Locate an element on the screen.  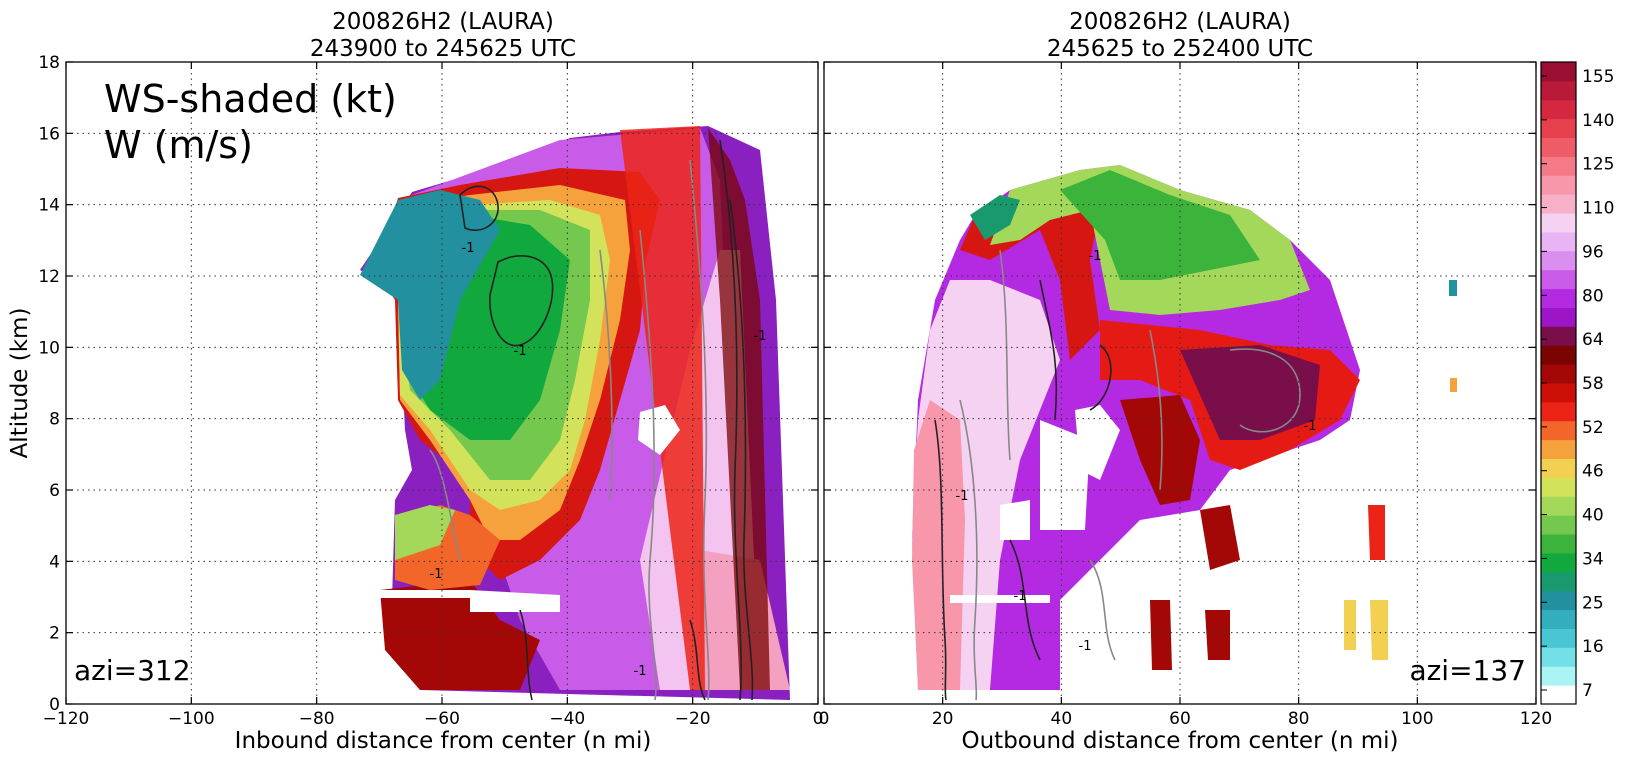
colorbar-tick-label: 96 is located at coordinates (1593, 252).